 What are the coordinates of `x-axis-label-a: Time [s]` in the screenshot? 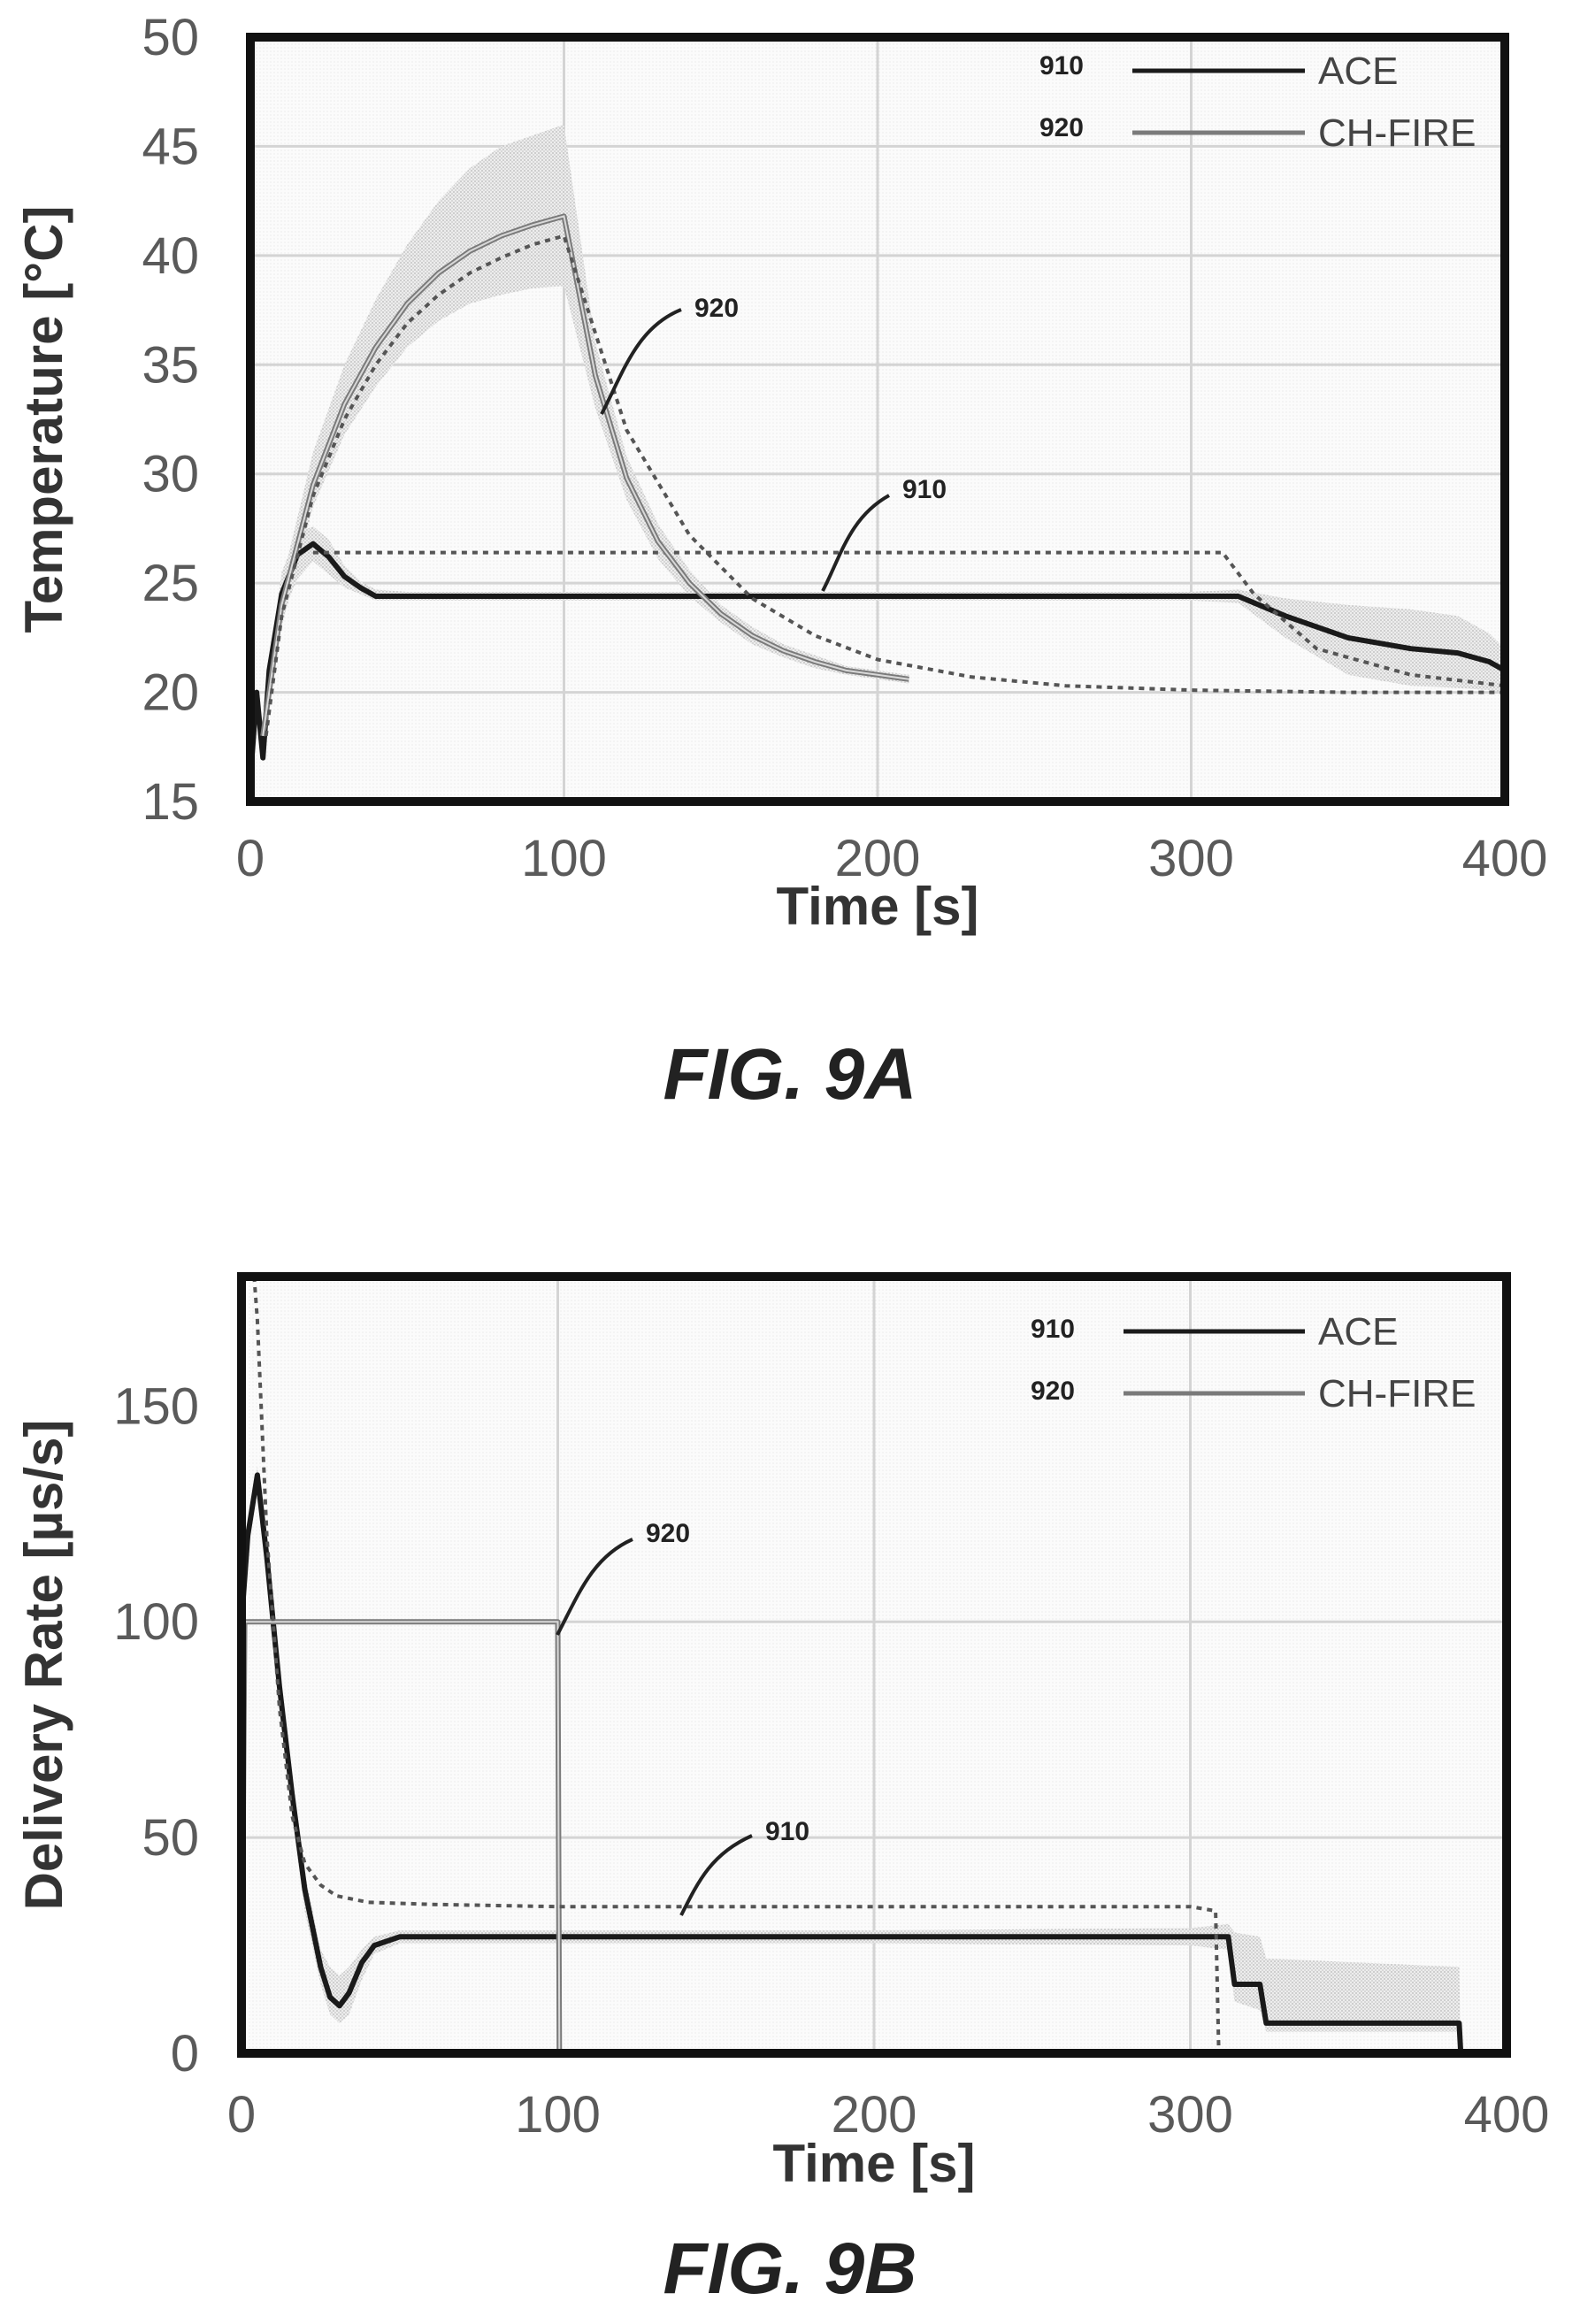 It's located at (878, 907).